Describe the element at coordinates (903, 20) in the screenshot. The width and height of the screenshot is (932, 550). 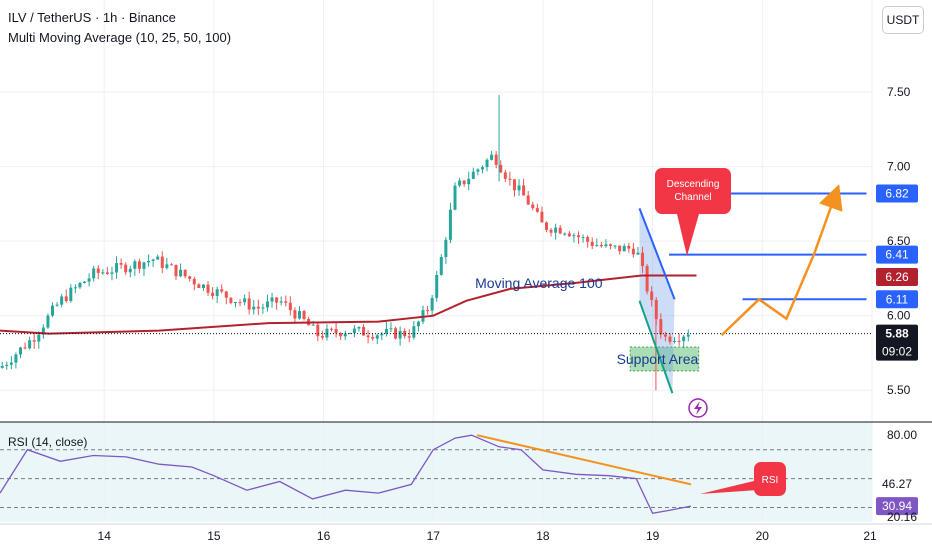
I see `currency-button: USDT` at that location.